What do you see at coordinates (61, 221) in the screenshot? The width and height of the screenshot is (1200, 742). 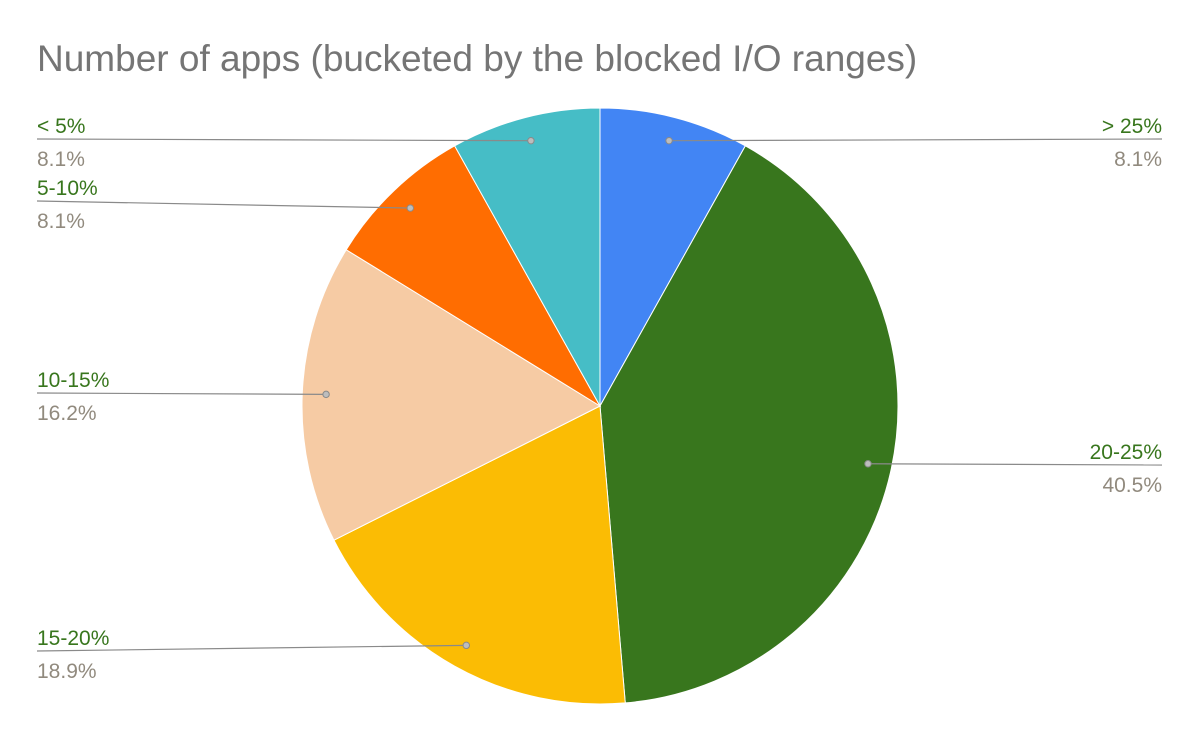 I see `slice-percent-5-10: 8.1%` at bounding box center [61, 221].